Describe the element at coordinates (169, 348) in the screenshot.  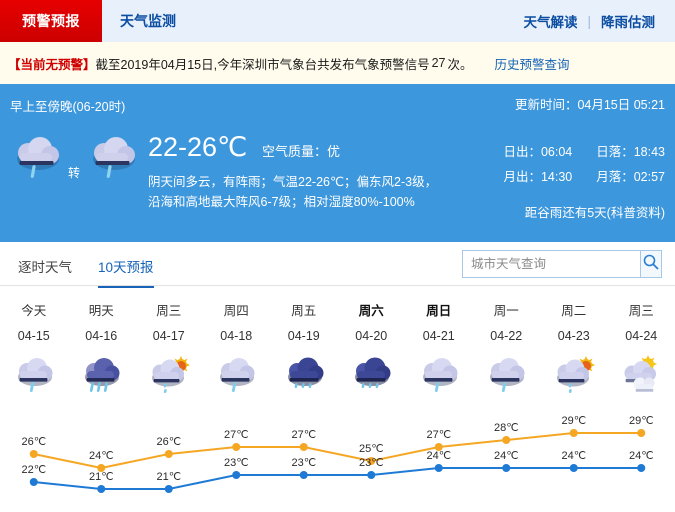
I see `forecast-day-column: 周三 04-17` at that location.